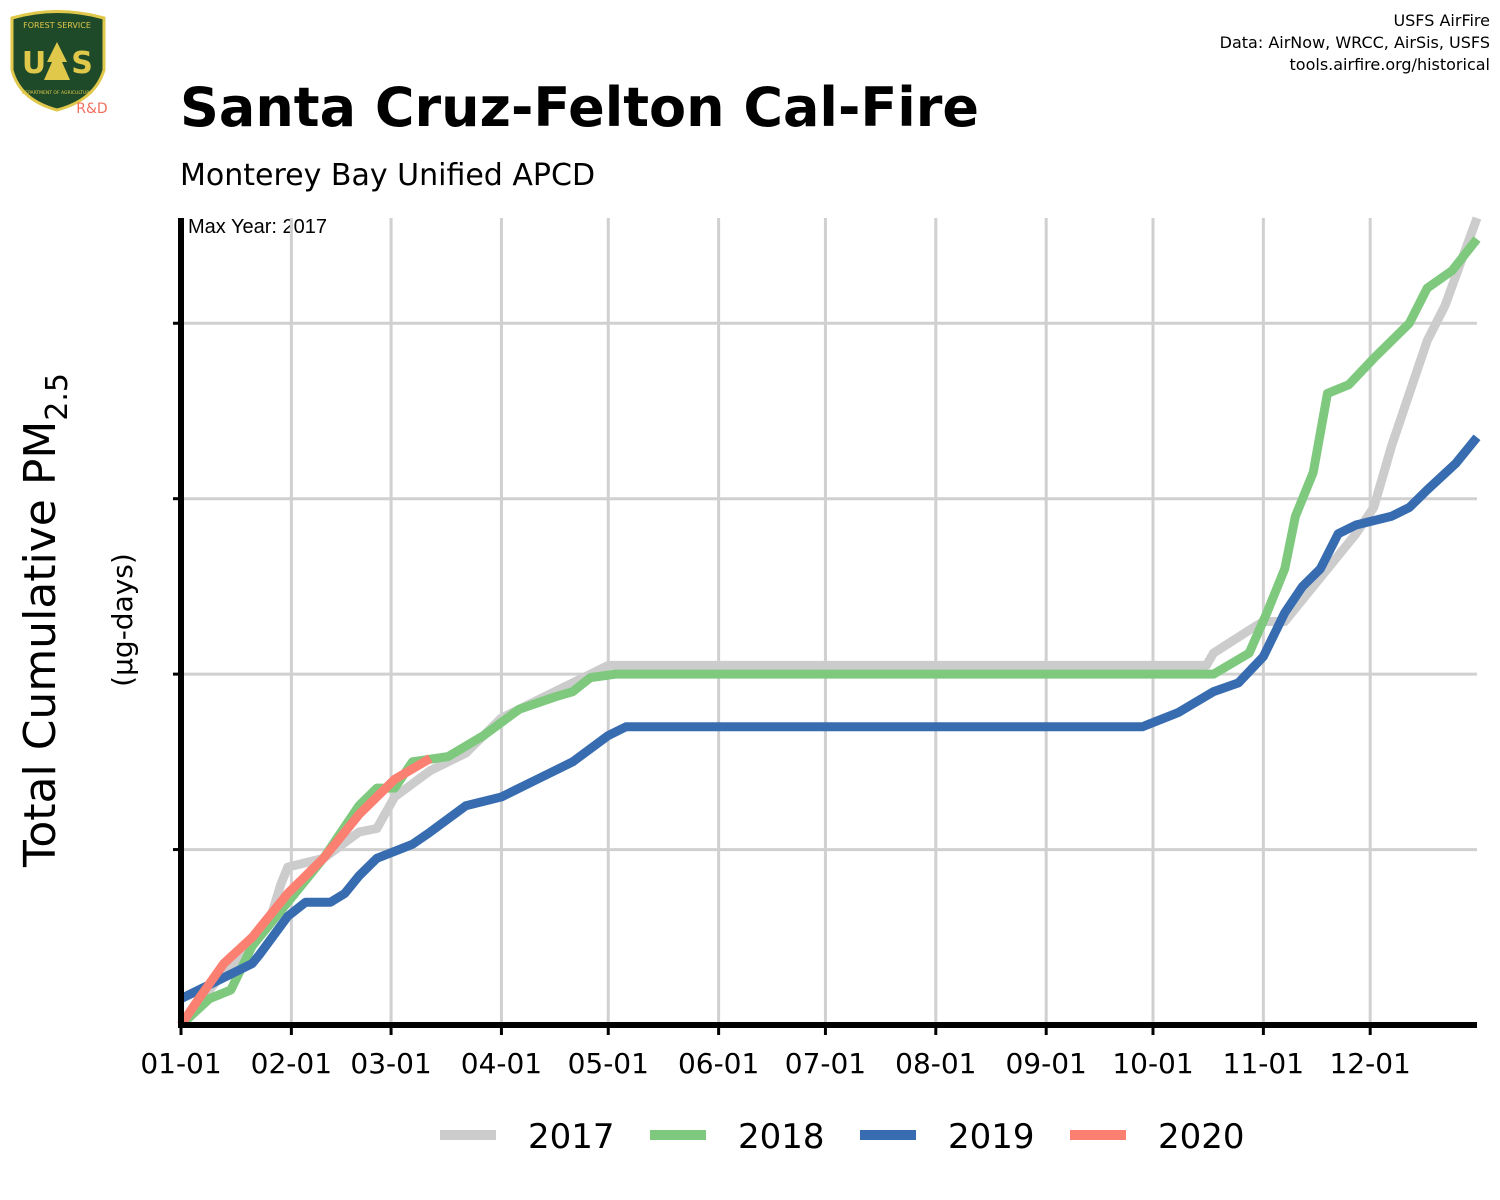  What do you see at coordinates (91, 109) in the screenshot?
I see `logo-tag: R&D` at bounding box center [91, 109].